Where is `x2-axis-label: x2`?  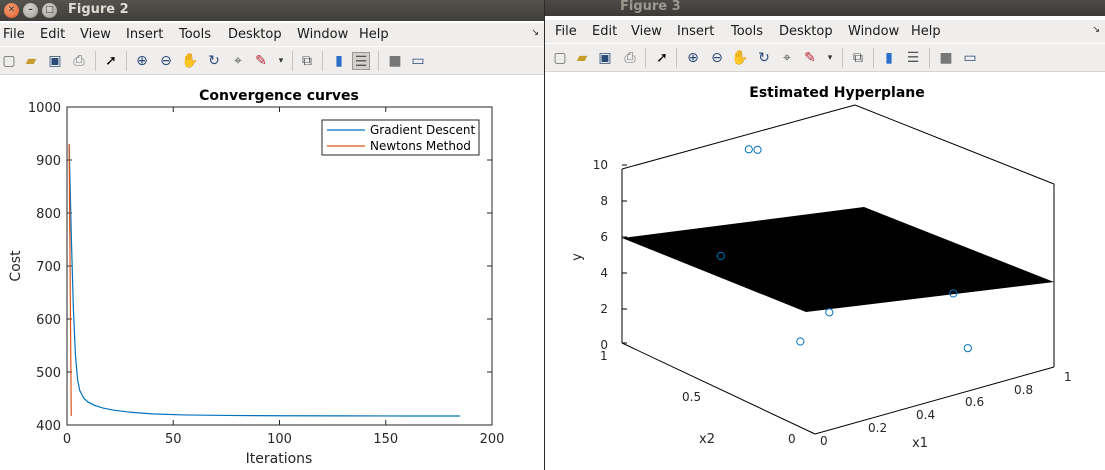 x2-axis-label: x2 is located at coordinates (707, 439).